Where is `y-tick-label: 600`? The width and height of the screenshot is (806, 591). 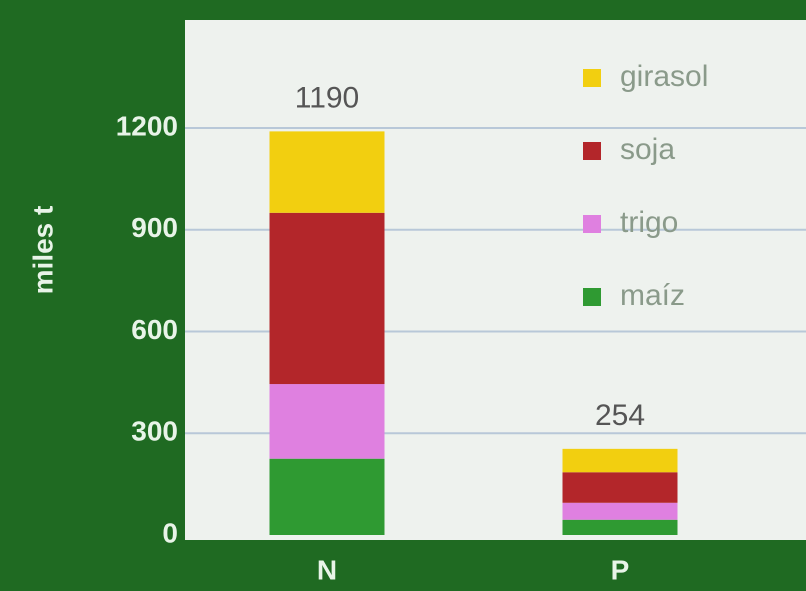 y-tick-label: 600 is located at coordinates (154, 329).